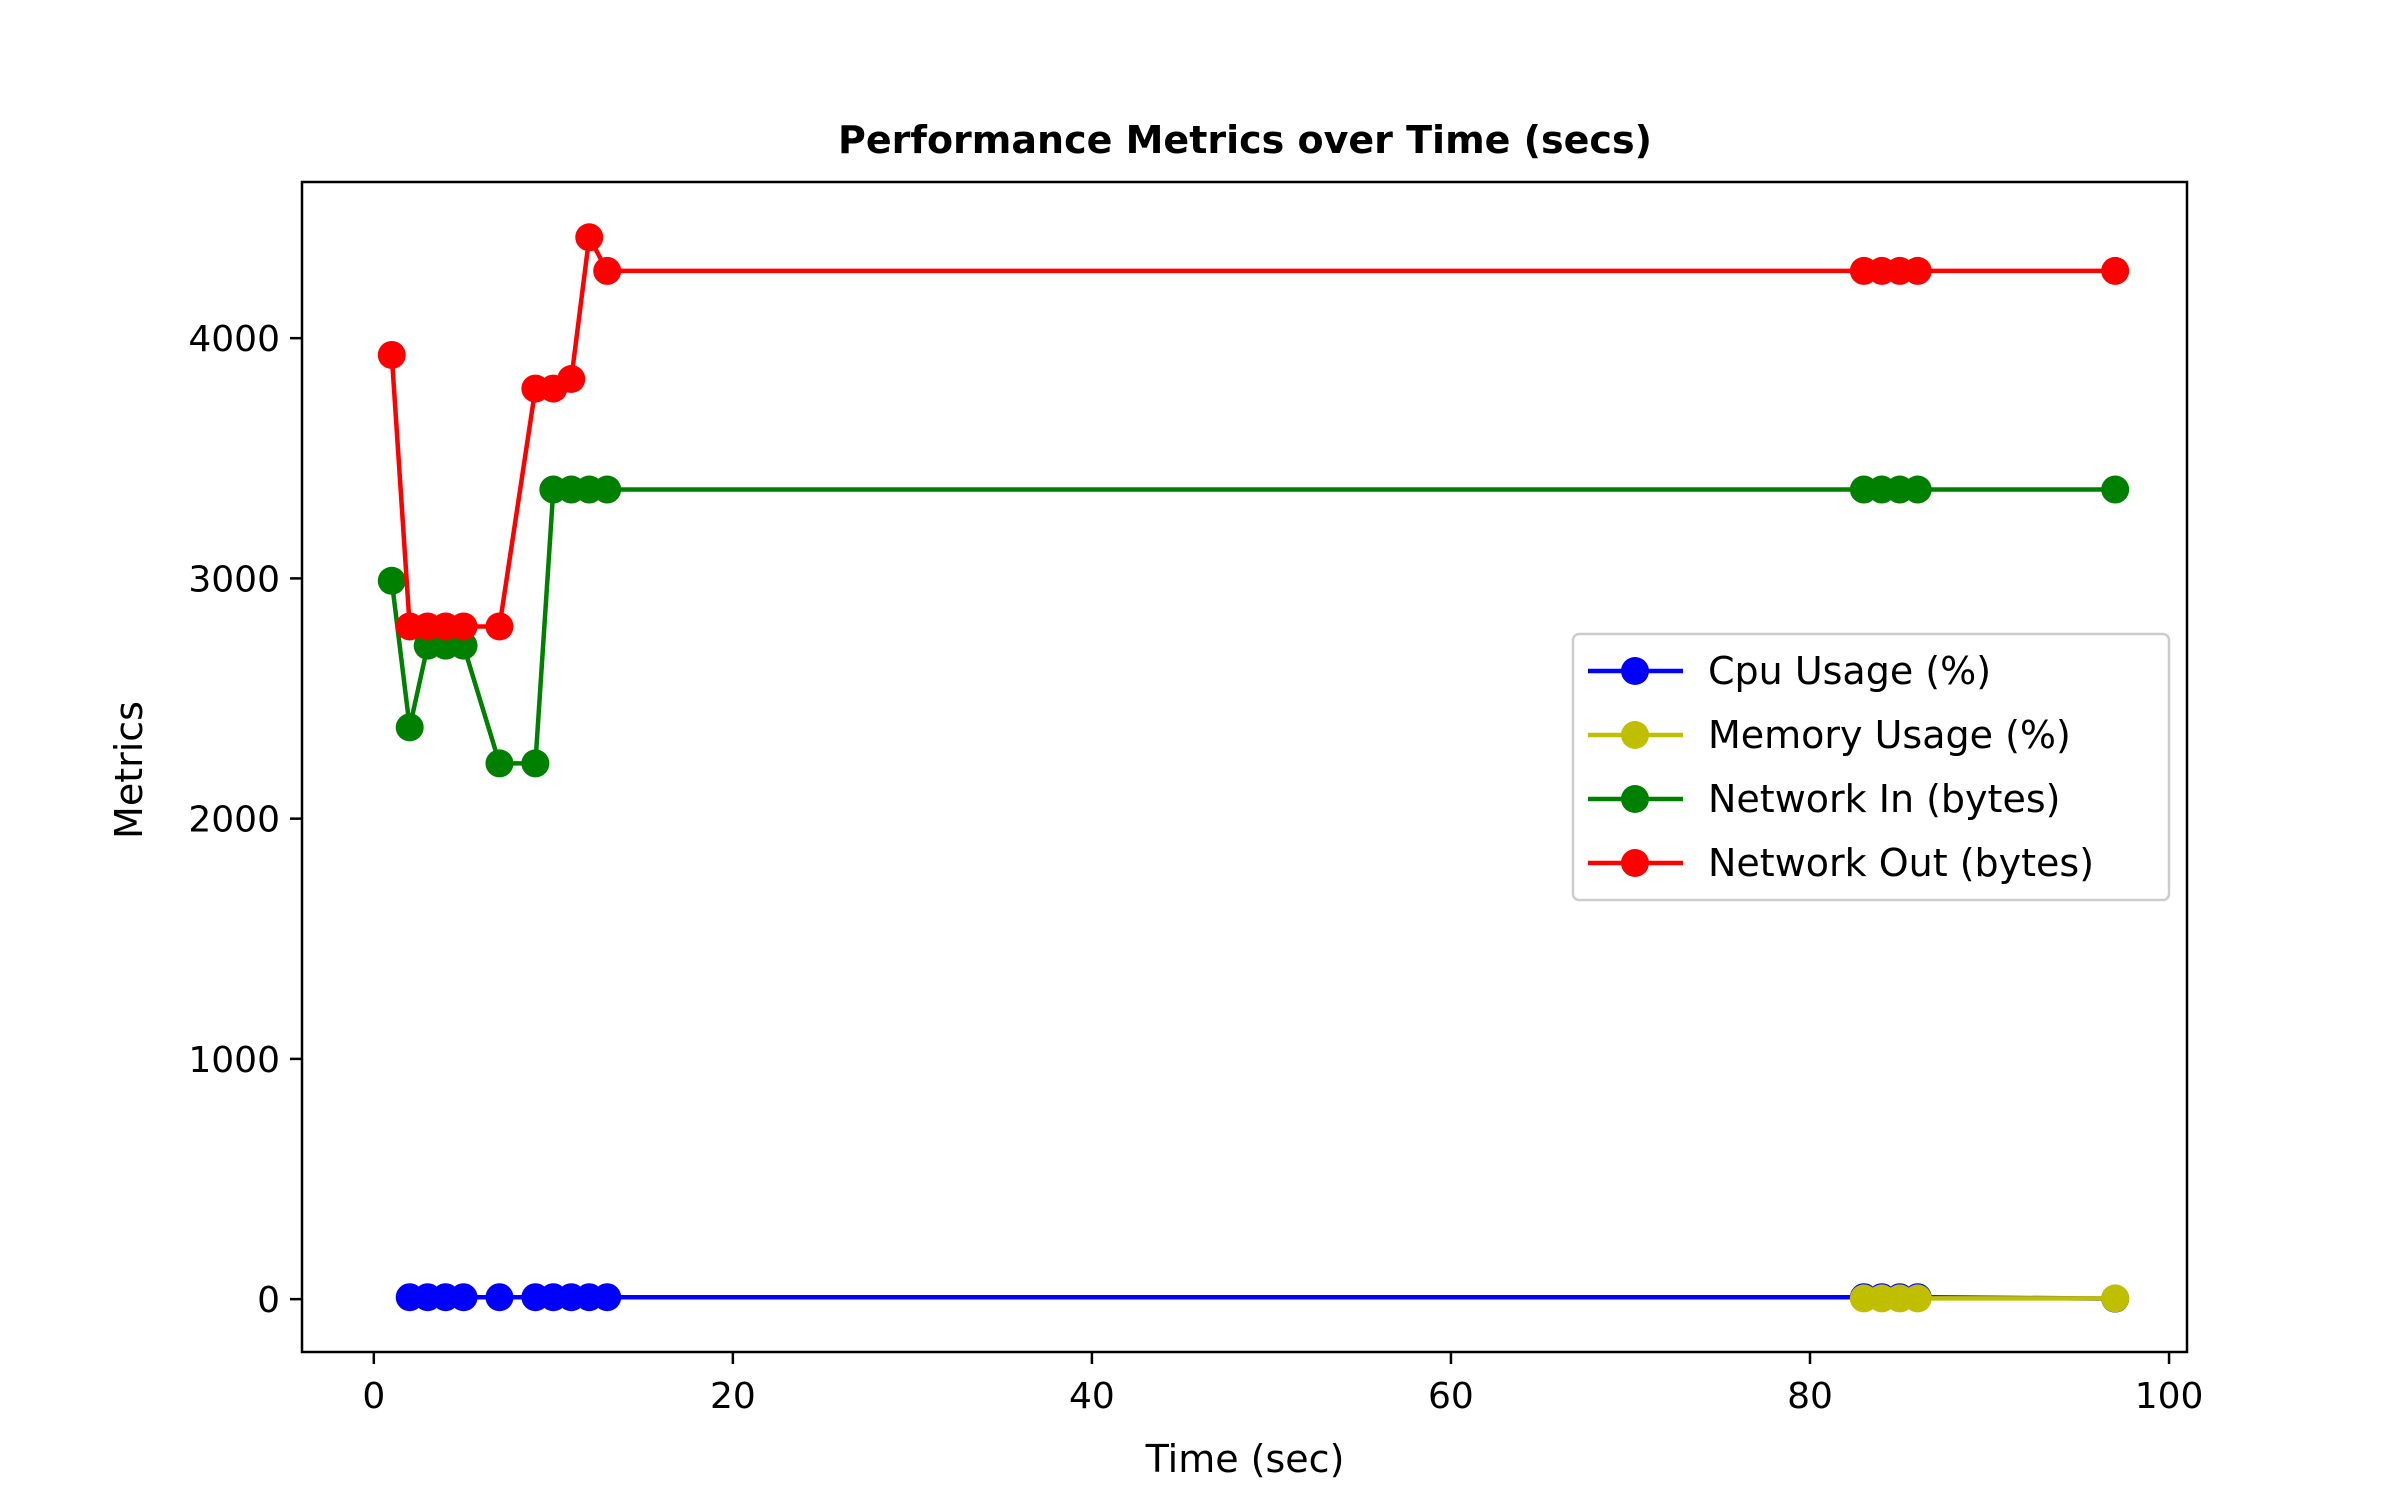 The image size is (2400, 1500). I want to click on x-tick-label: 0, so click(373, 1396).